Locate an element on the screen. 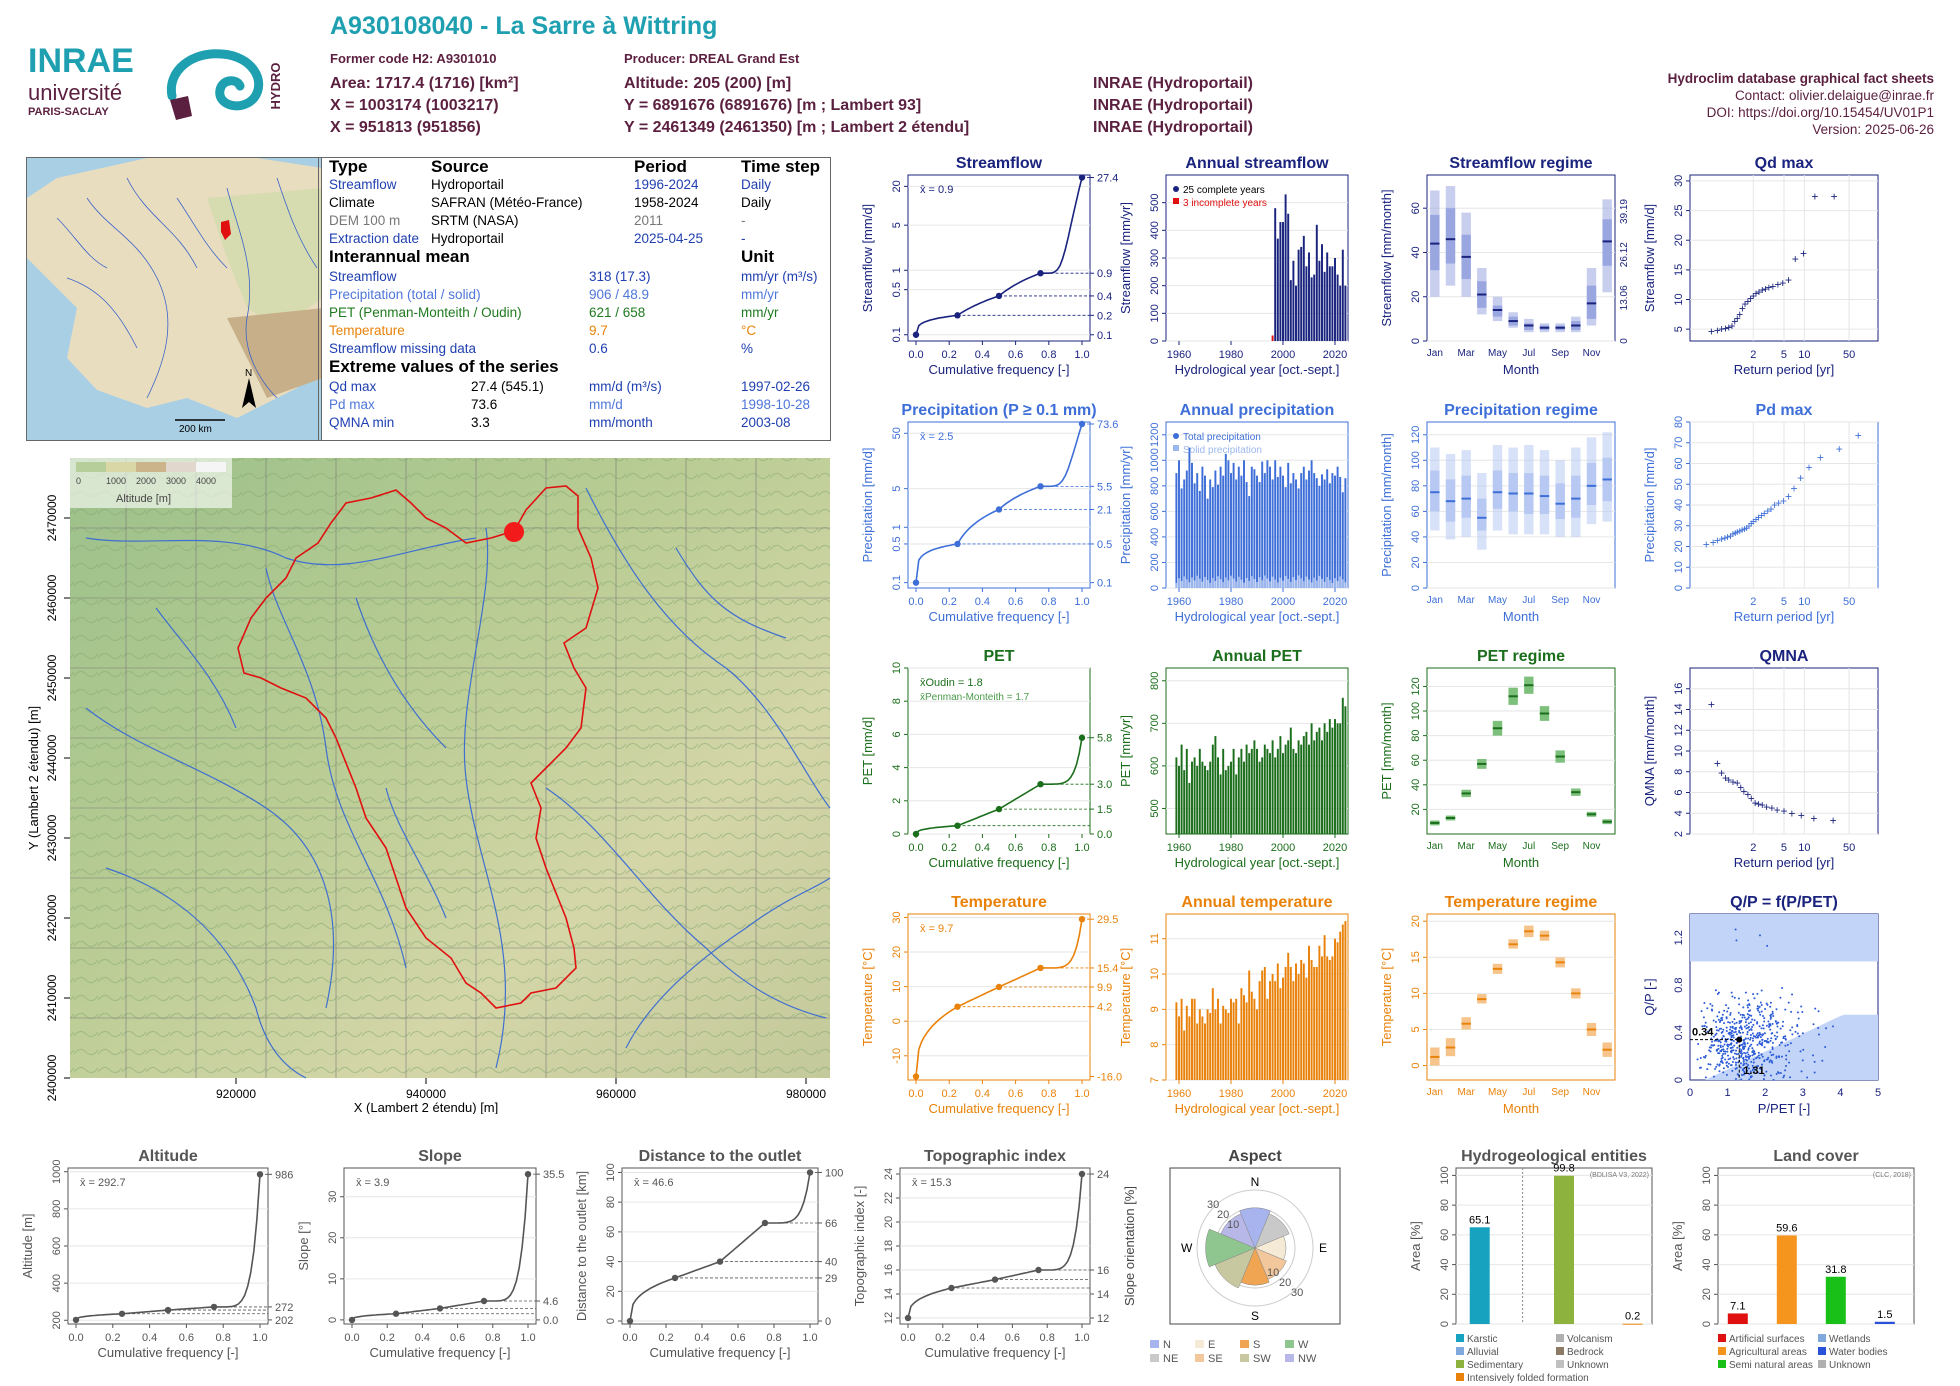 The height and width of the screenshot is (1386, 1960). aspect-label-s: S is located at coordinates (1255, 1316).